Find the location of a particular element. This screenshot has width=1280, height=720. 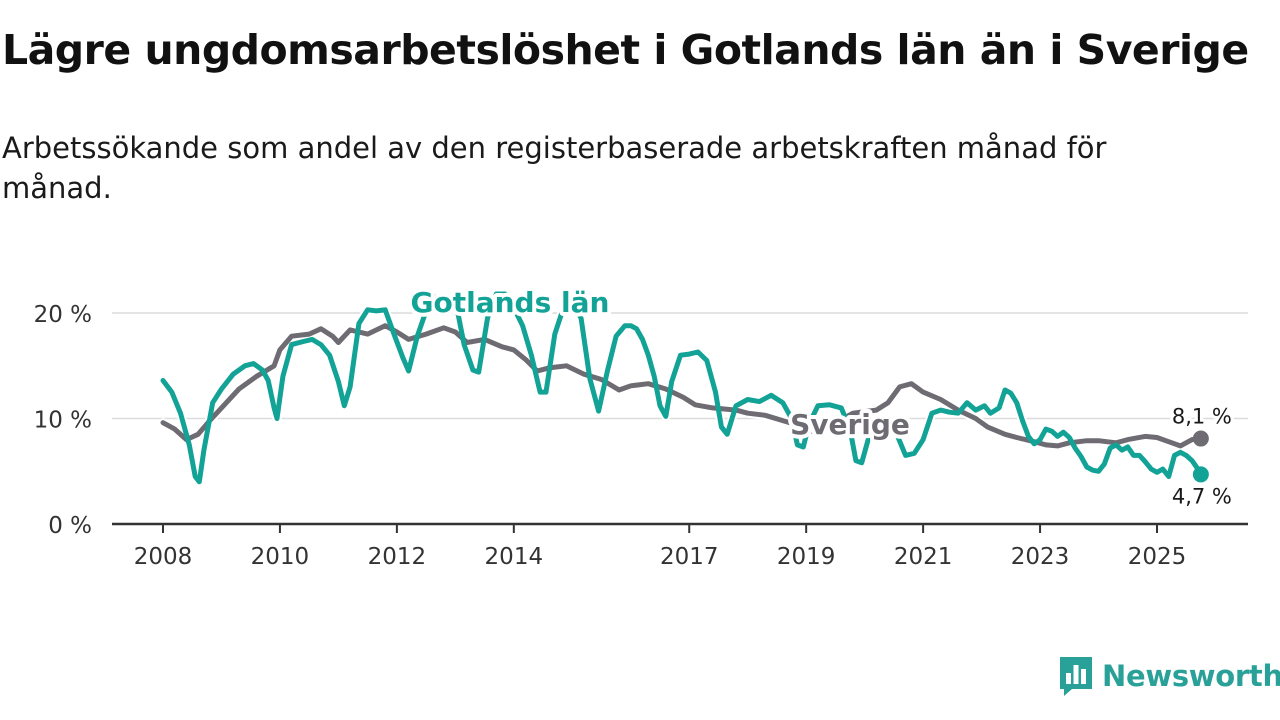

x-tick-label: 2010 is located at coordinates (280, 557).